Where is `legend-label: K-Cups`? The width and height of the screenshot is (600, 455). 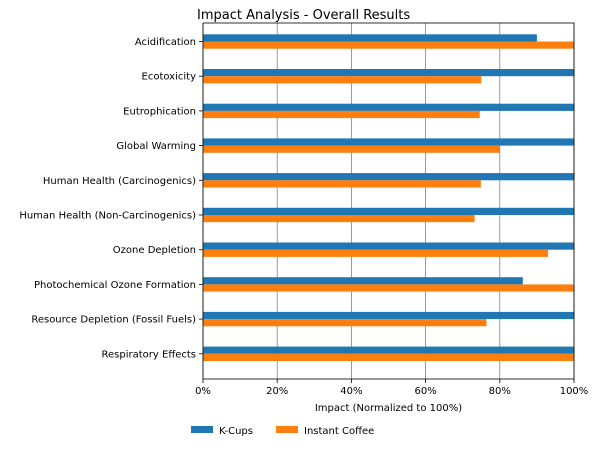
legend-label: K-Cups is located at coordinates (236, 431).